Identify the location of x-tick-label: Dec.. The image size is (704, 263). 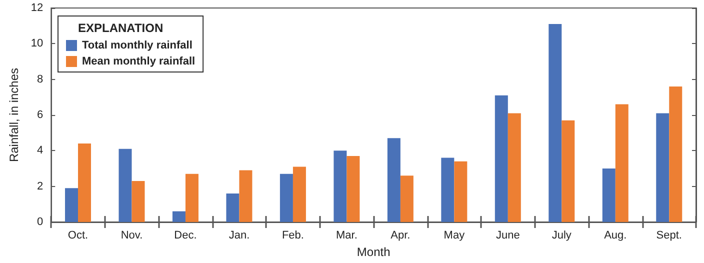
(185, 236).